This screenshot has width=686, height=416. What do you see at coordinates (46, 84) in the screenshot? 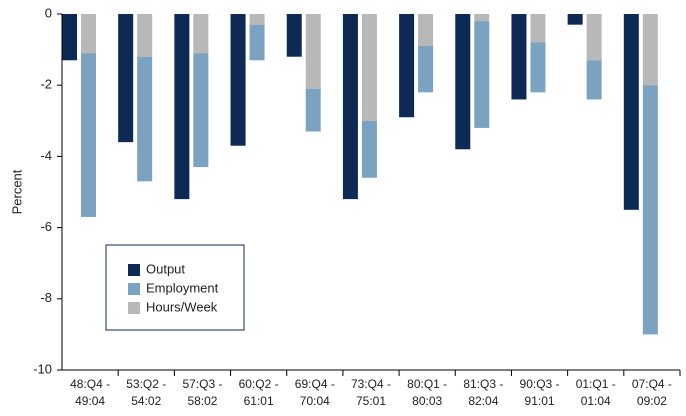
I see `y-tick-label: -2` at bounding box center [46, 84].